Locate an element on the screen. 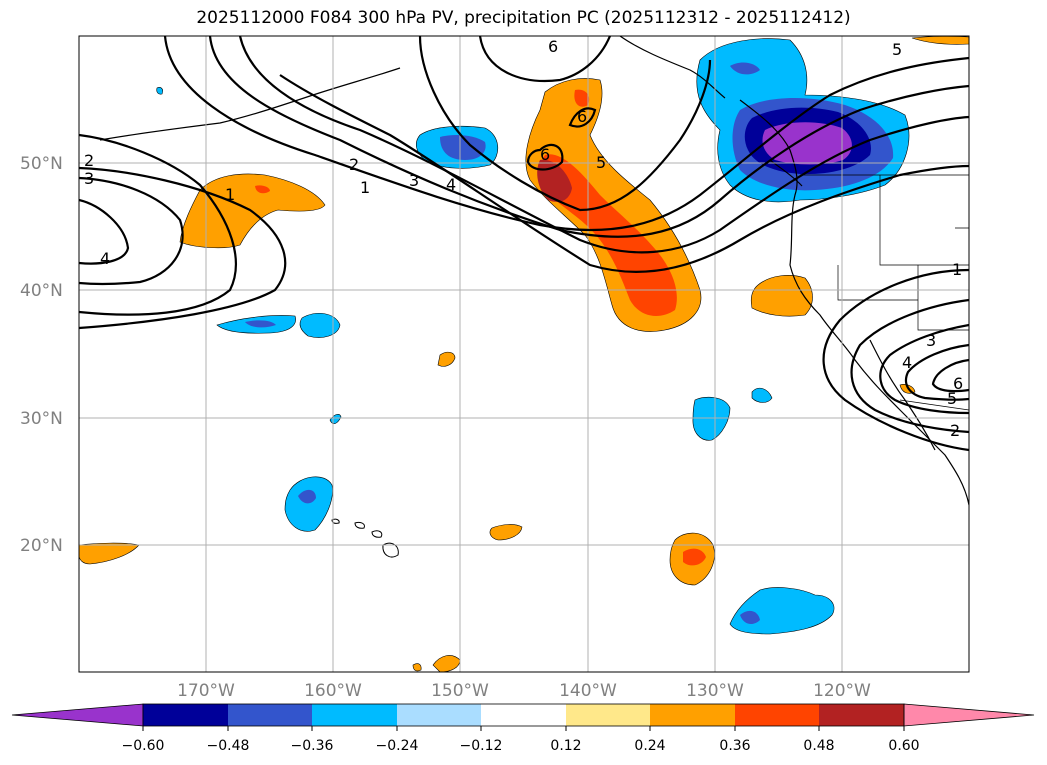 The image size is (1047, 765). border-state-lines is located at coordinates (903, 253).